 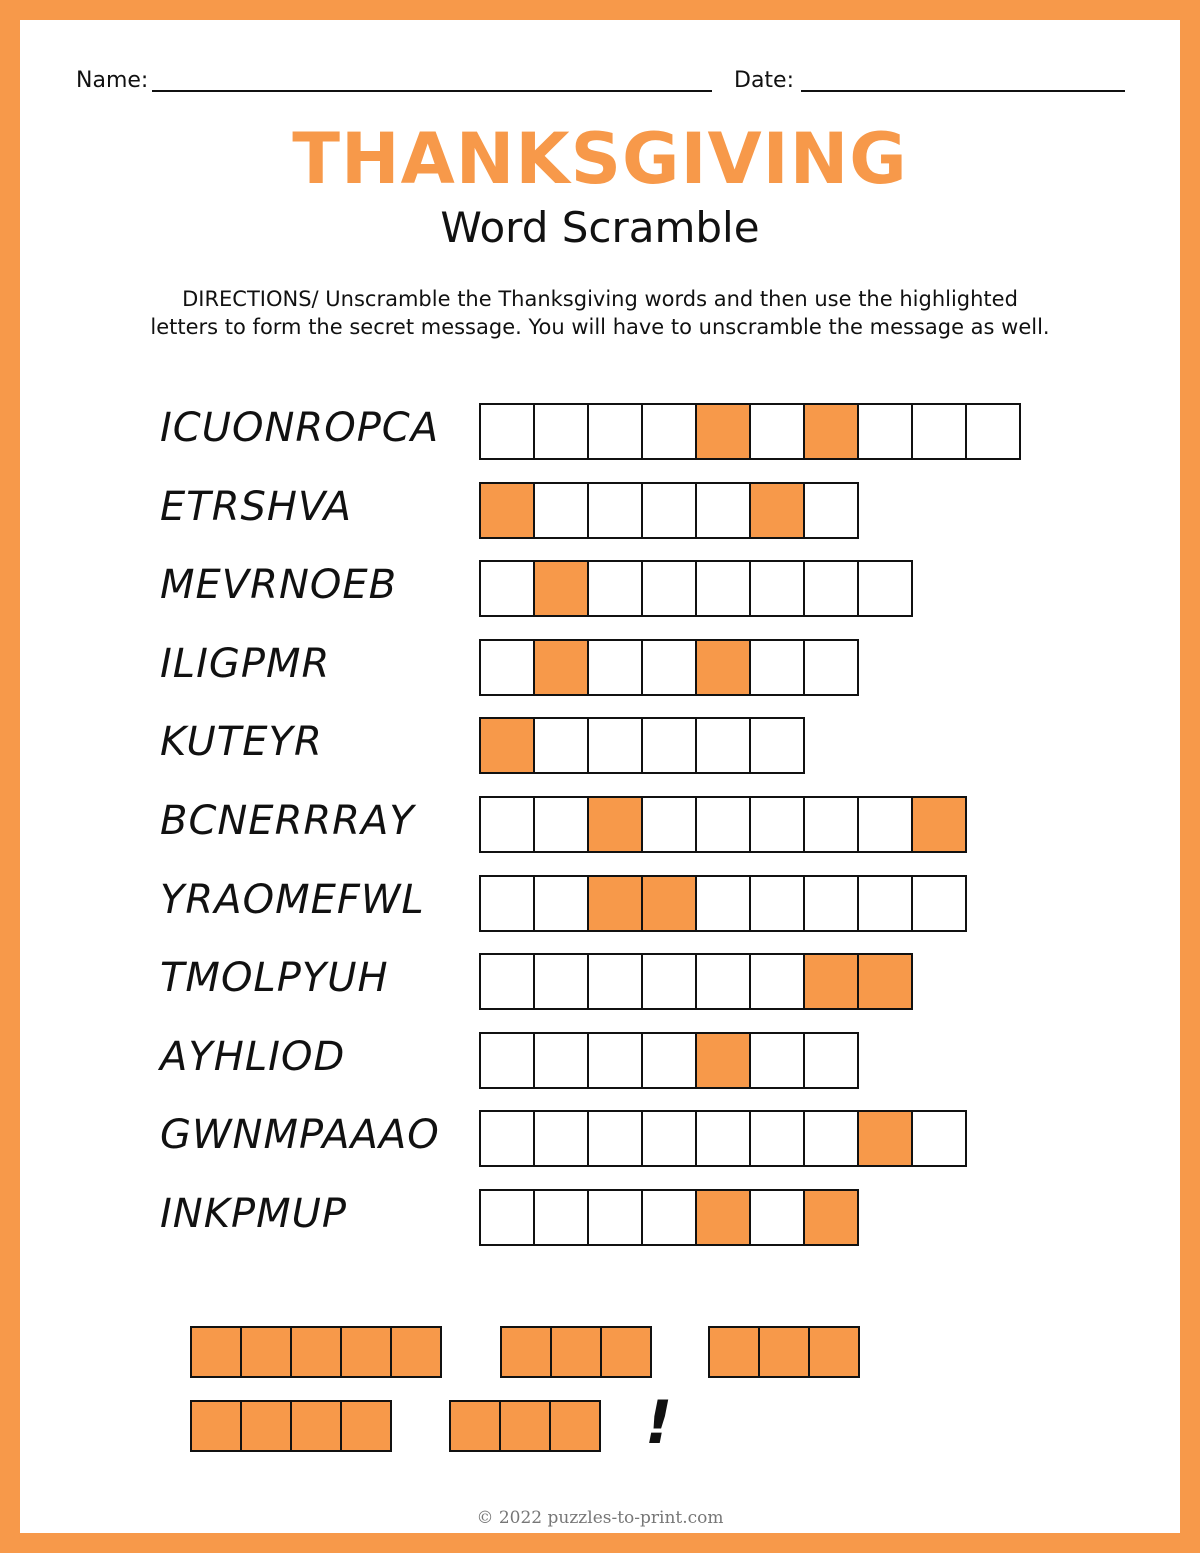 What do you see at coordinates (432, 91) in the screenshot?
I see `name-field` at bounding box center [432, 91].